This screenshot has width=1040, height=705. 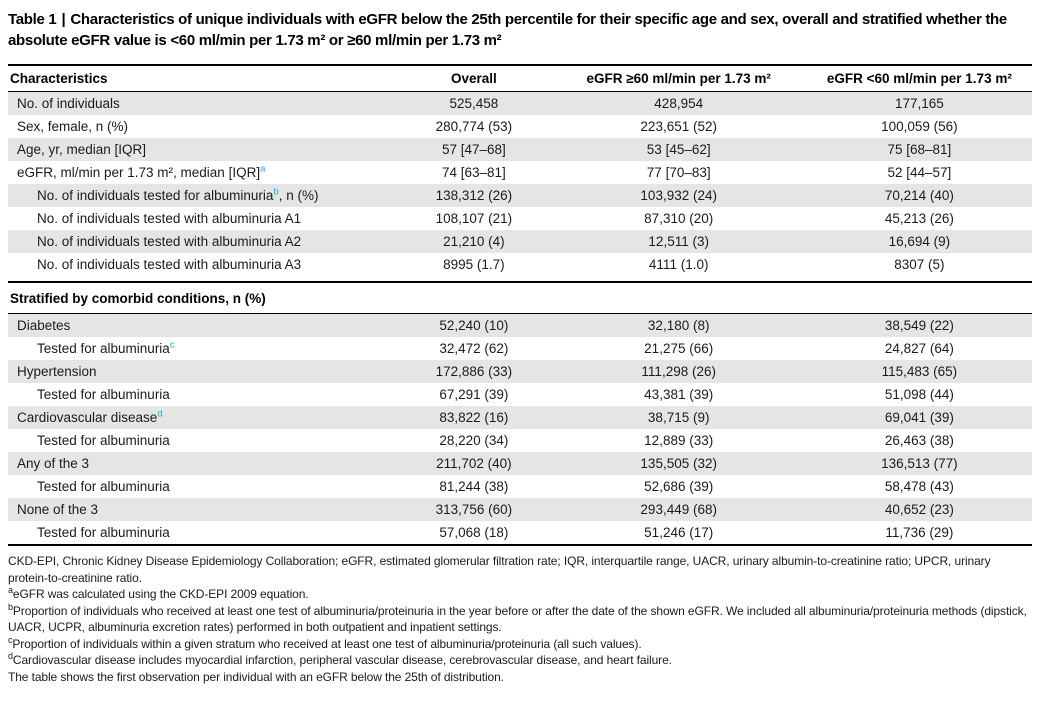 I want to click on cell-value: 211,702 (40), so click(x=474, y=463).